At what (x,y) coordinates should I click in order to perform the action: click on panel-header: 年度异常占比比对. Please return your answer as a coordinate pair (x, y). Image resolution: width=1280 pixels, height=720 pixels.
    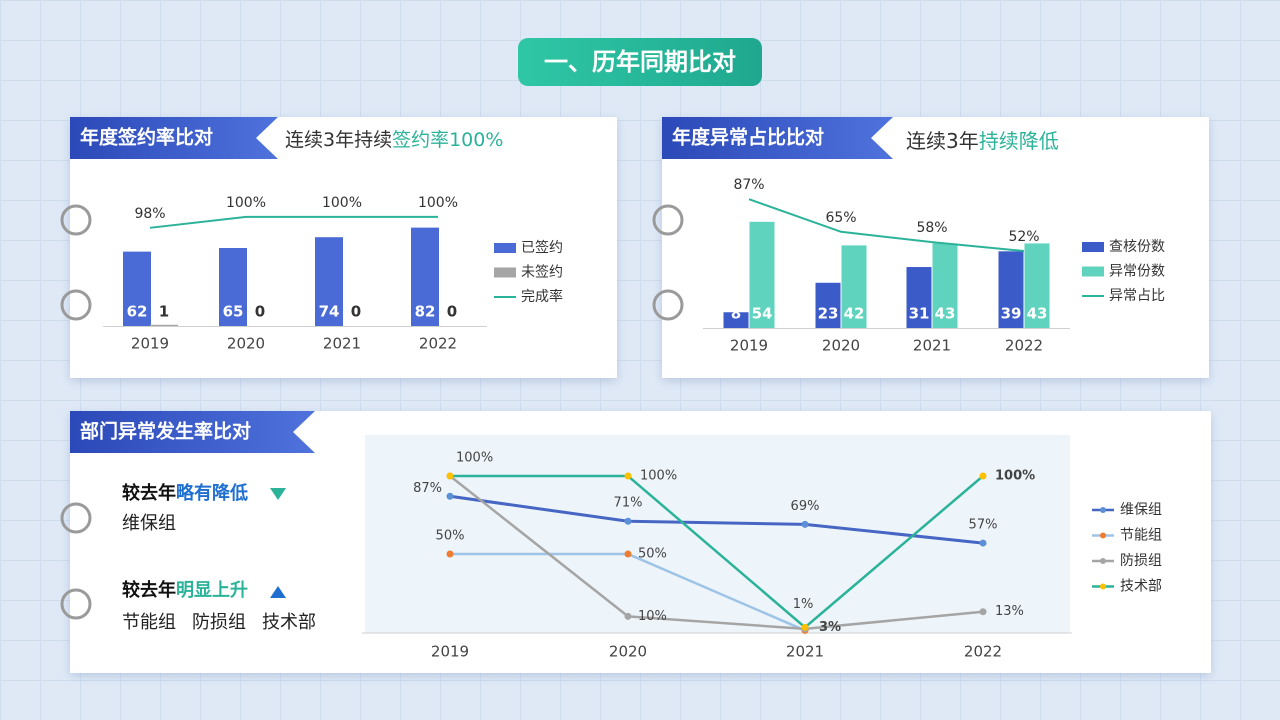
    Looking at the image, I should click on (748, 137).